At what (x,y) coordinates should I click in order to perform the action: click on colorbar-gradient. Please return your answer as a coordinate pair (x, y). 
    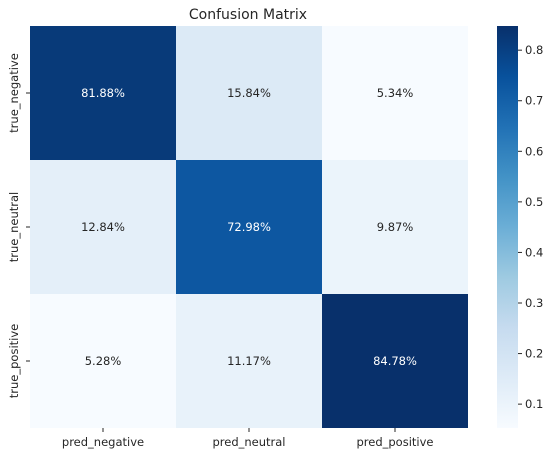
    Looking at the image, I should click on (507, 227).